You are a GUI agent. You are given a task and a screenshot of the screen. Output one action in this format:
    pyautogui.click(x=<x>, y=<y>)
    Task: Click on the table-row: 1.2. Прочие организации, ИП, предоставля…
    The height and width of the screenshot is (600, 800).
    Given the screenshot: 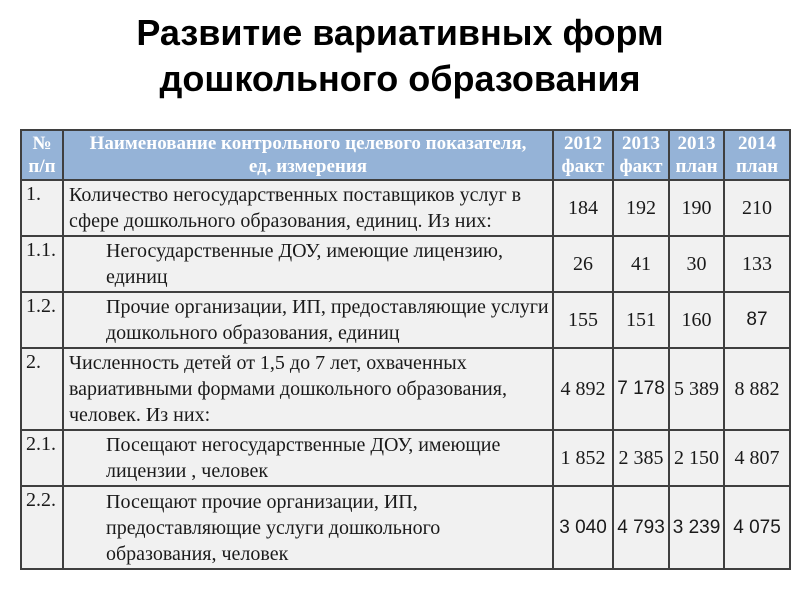 What is the action you would take?
    pyautogui.click(x=405, y=320)
    